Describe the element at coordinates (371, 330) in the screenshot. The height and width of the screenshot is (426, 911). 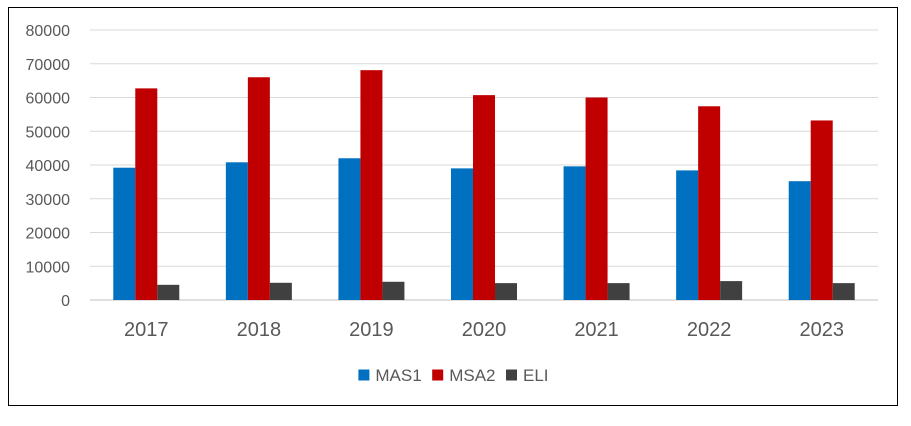
I see `x-tick-label: 2019` at that location.